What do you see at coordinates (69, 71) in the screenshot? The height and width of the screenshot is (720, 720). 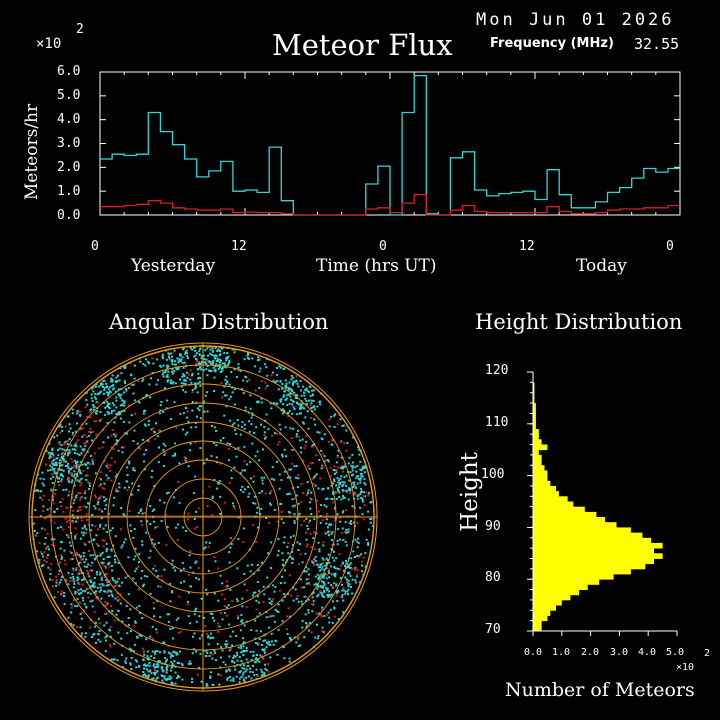 I see `flux-y-tick-label: 6.0` at bounding box center [69, 71].